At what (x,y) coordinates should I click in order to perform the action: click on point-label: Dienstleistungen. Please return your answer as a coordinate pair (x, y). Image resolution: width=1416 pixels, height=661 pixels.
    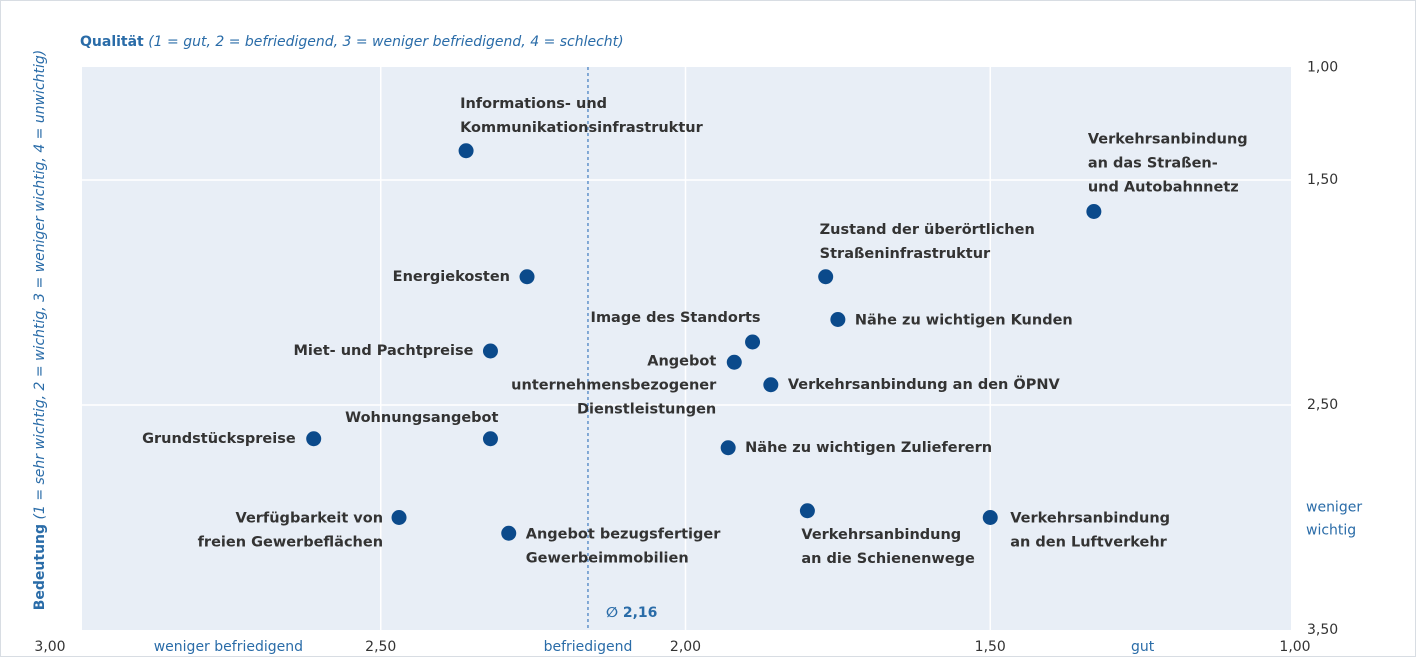
    Looking at the image, I should click on (646, 409).